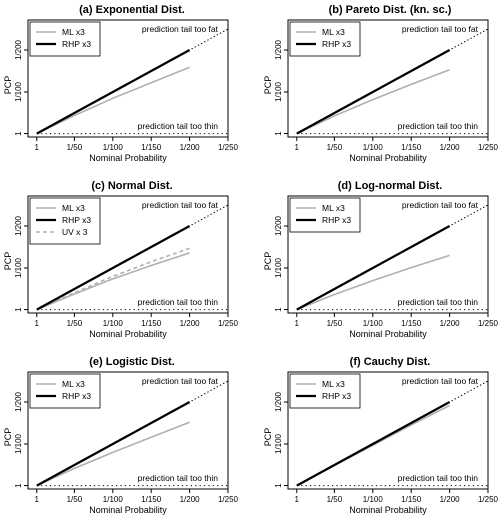  What do you see at coordinates (131, 186) in the screenshot?
I see `chart-title: (c) Normal Dist.` at bounding box center [131, 186].